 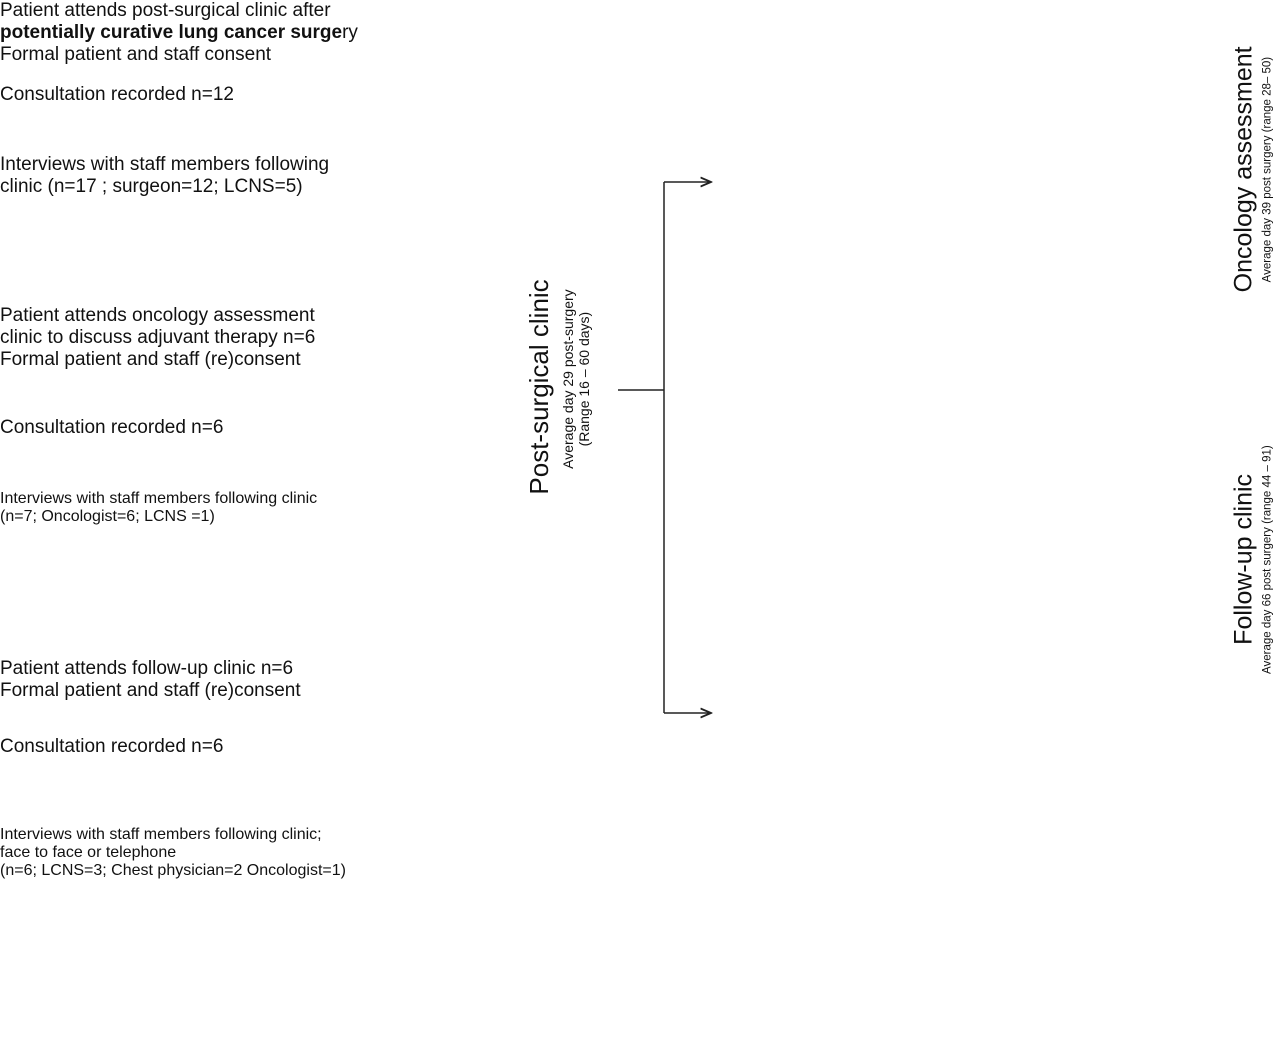 I want to click on box-line: Consultation recorded n=12, so click(x=117, y=94).